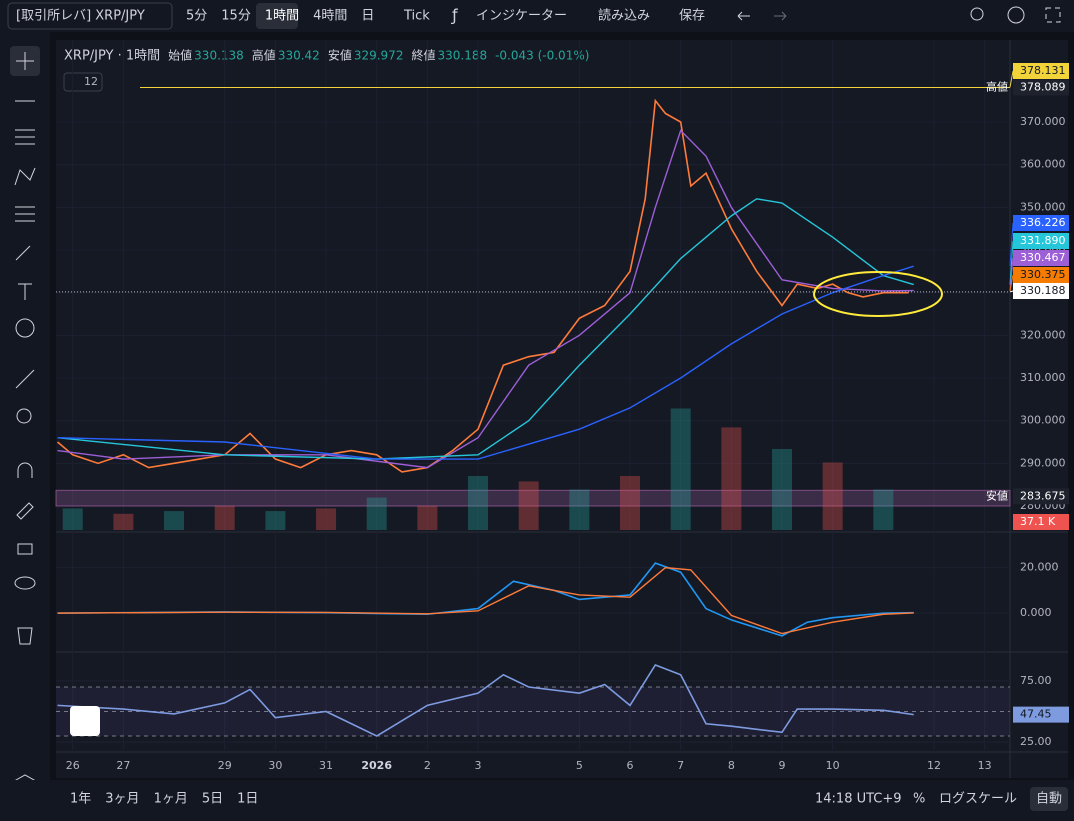 The width and height of the screenshot is (1074, 821). Describe the element at coordinates (212, 799) in the screenshot. I see `range-button: 5日` at that location.